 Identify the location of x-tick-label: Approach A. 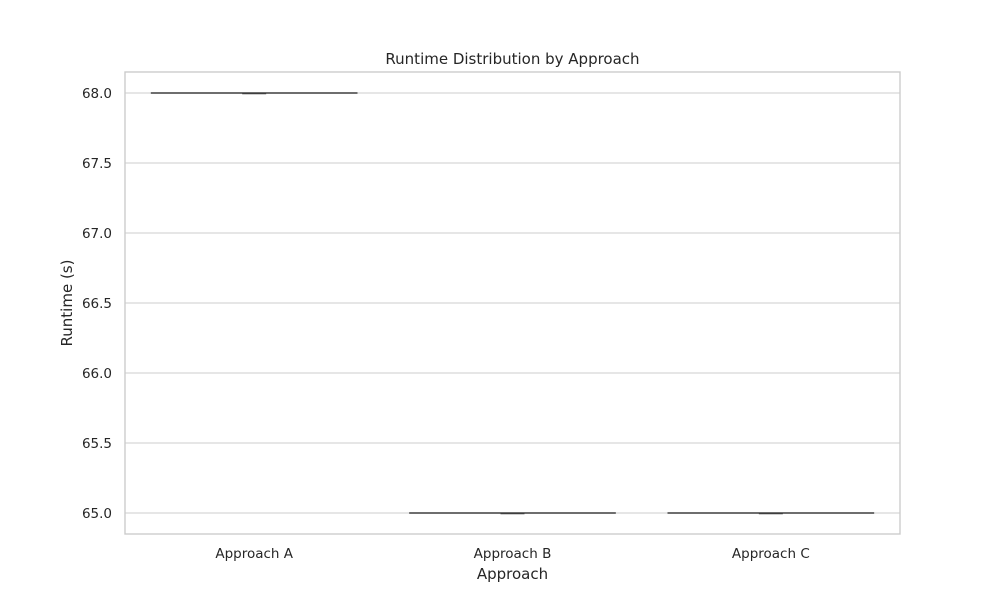
(254, 554).